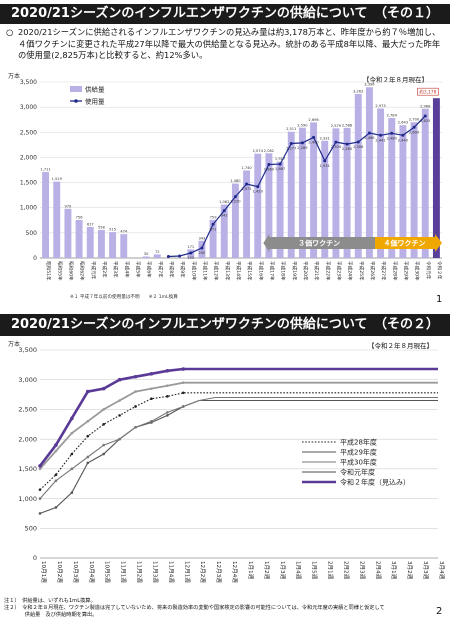 The height and width of the screenshot is (625, 450). What do you see at coordinates (71, 271) in the screenshot?
I see `x-tick-label: 昭和60年` at bounding box center [71, 271].